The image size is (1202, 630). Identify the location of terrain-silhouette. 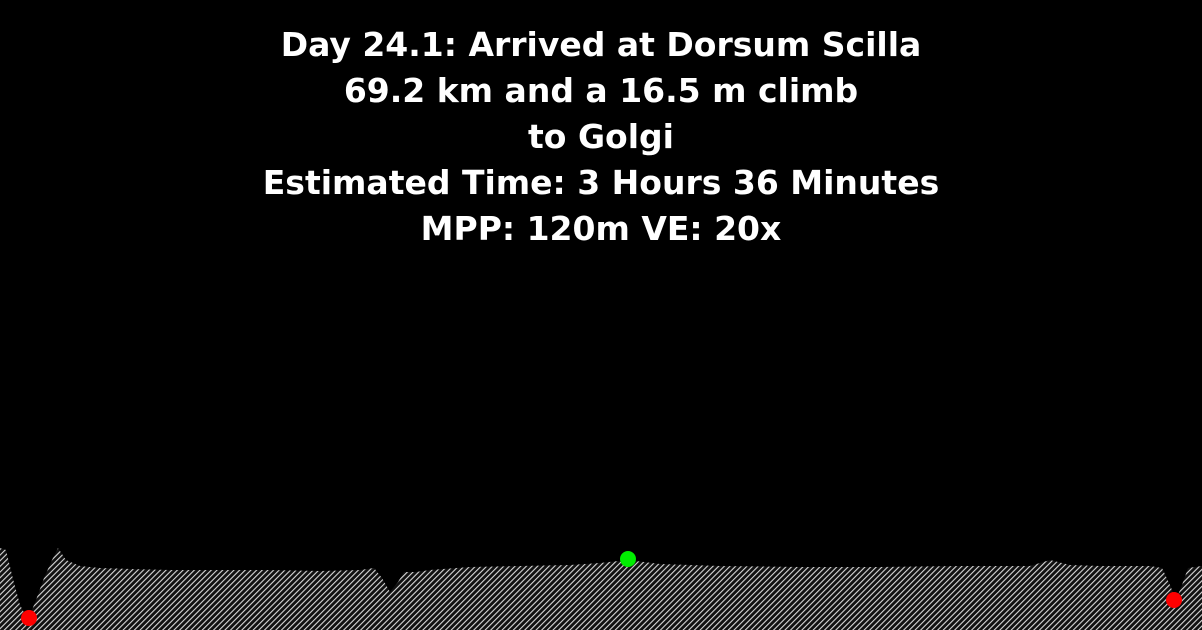
(601, 589).